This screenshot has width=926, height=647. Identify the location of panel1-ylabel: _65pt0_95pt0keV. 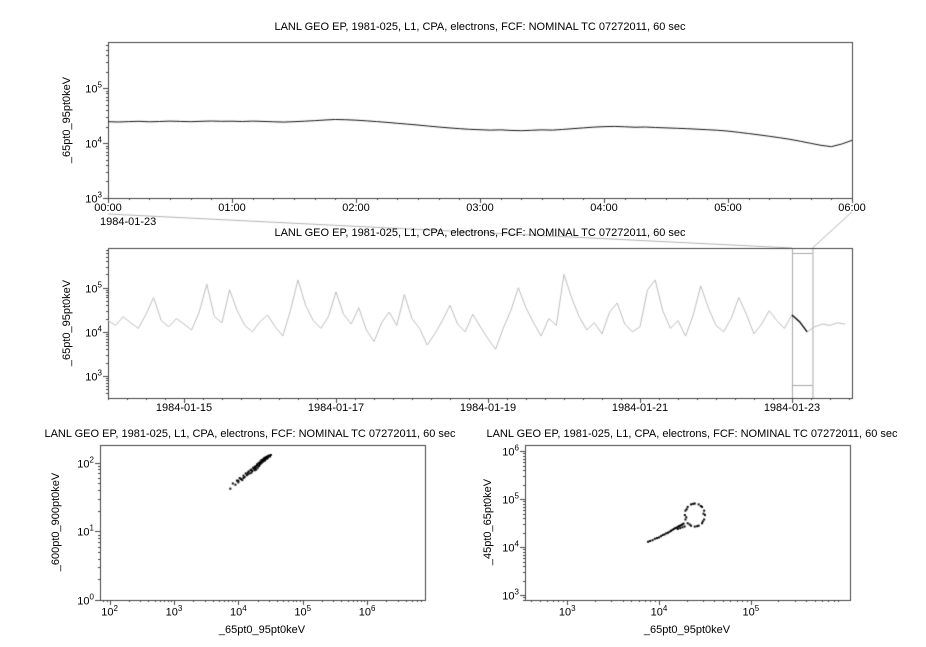
(67, 120).